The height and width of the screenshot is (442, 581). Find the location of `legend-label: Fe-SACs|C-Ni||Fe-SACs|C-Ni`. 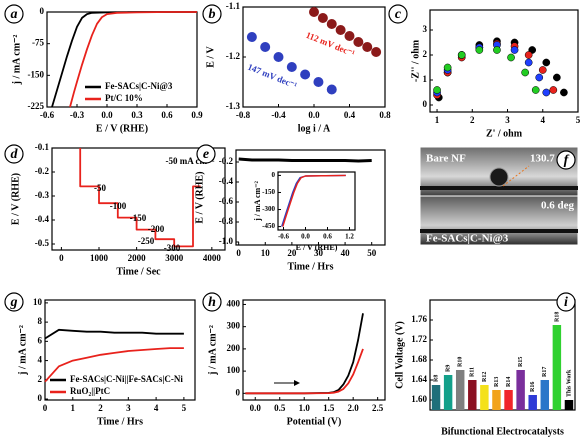

legend-label: Fe-SACs|C-Ni||Fe-SACs|C-Ni is located at coordinates (126, 379).